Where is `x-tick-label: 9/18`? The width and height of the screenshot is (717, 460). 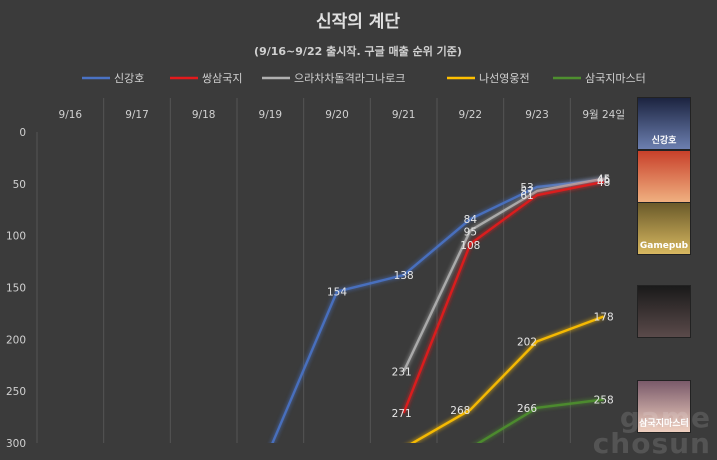
x-tick-label: 9/18 is located at coordinates (204, 115).